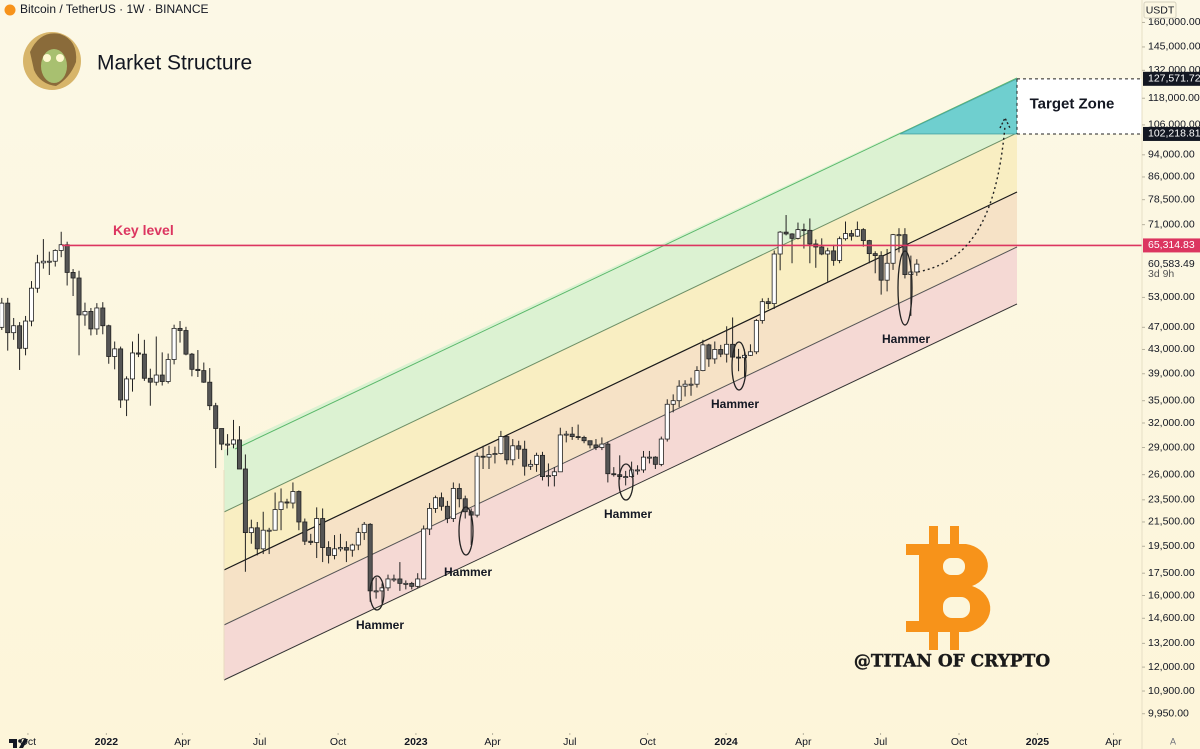 The image size is (1200, 749). What do you see at coordinates (1171, 691) in the screenshot?
I see `y-tick-label: 10,900.00` at bounding box center [1171, 691].